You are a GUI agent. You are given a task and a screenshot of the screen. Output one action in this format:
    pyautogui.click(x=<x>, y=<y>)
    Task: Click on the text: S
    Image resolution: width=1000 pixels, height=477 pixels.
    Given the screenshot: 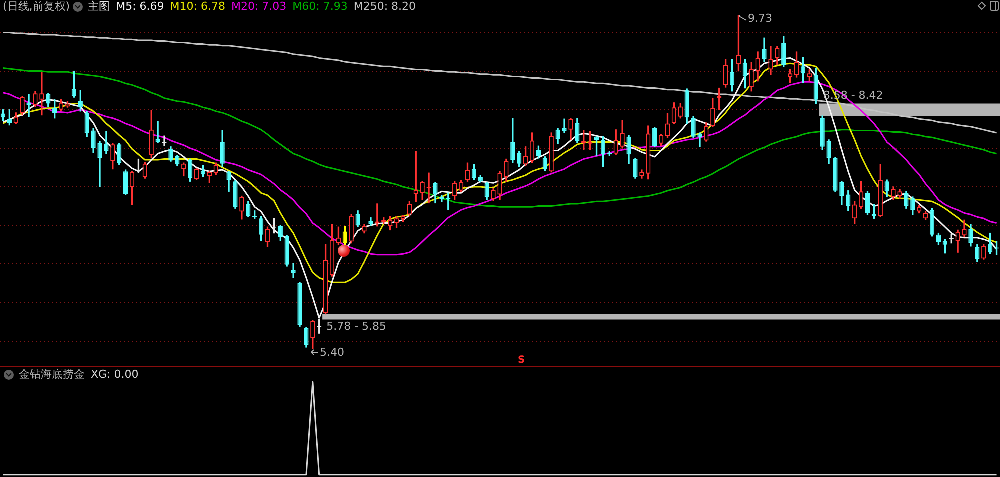 What is the action you would take?
    pyautogui.click(x=522, y=360)
    